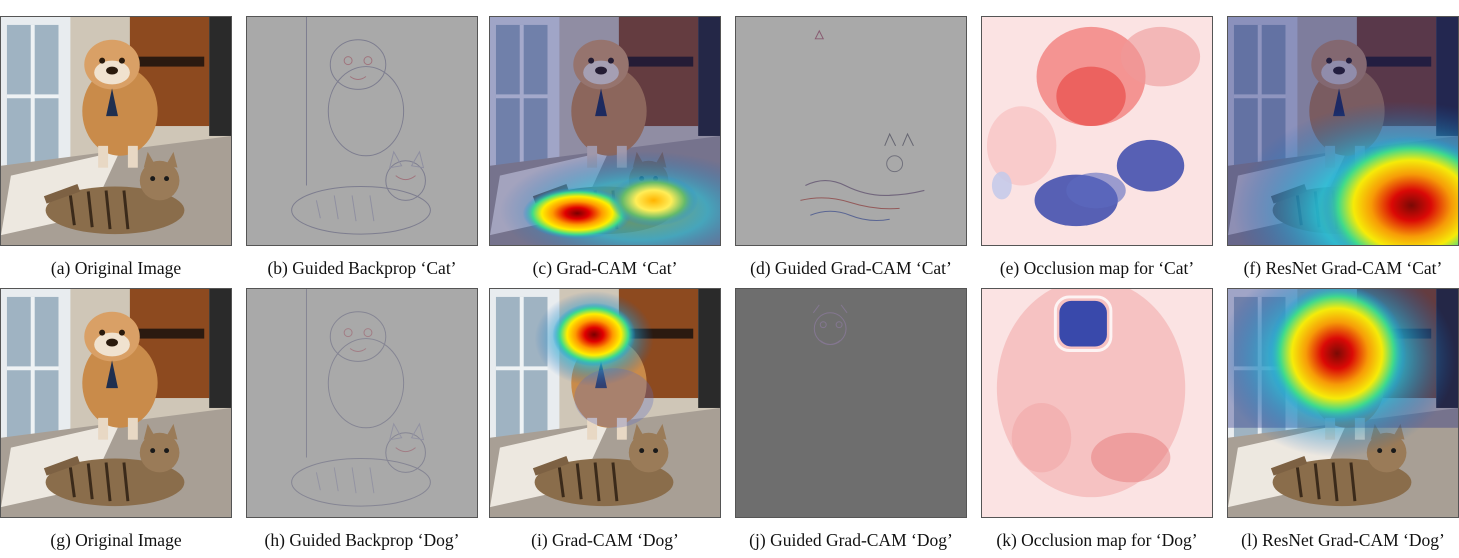 This screenshot has height=558, width=1459. I want to click on gradcam-cat-image, so click(605, 131).